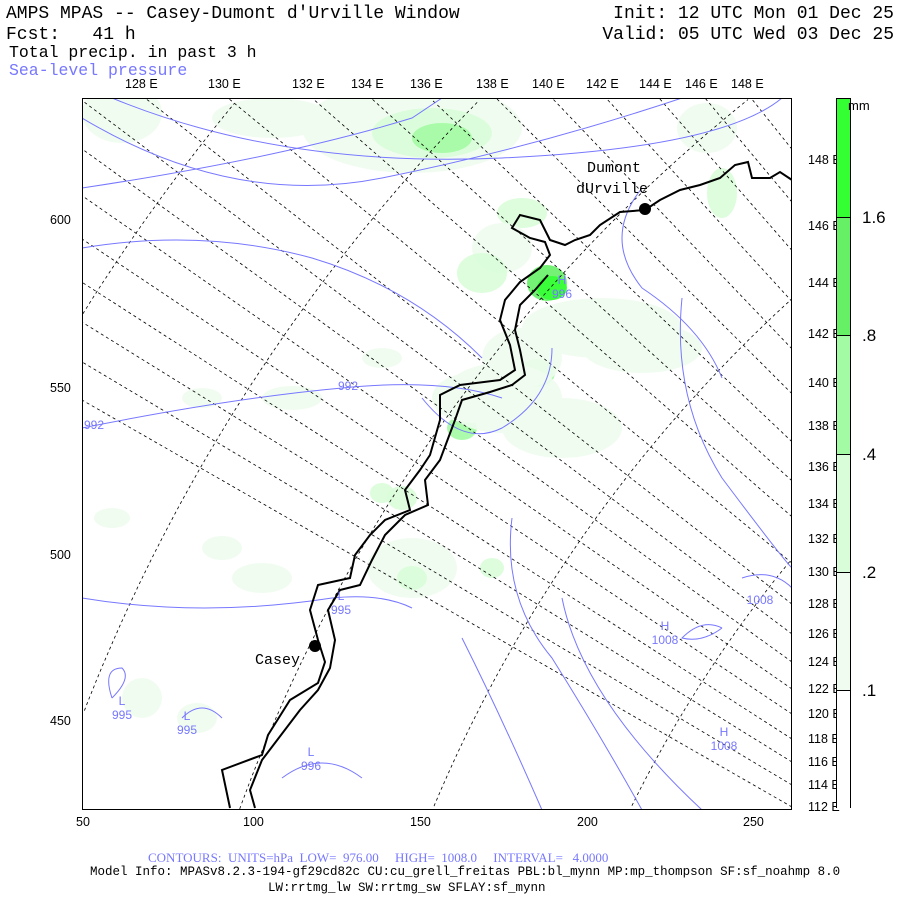 This screenshot has height=900, width=900. I want to click on colorbar-label: .8, so click(869, 335).